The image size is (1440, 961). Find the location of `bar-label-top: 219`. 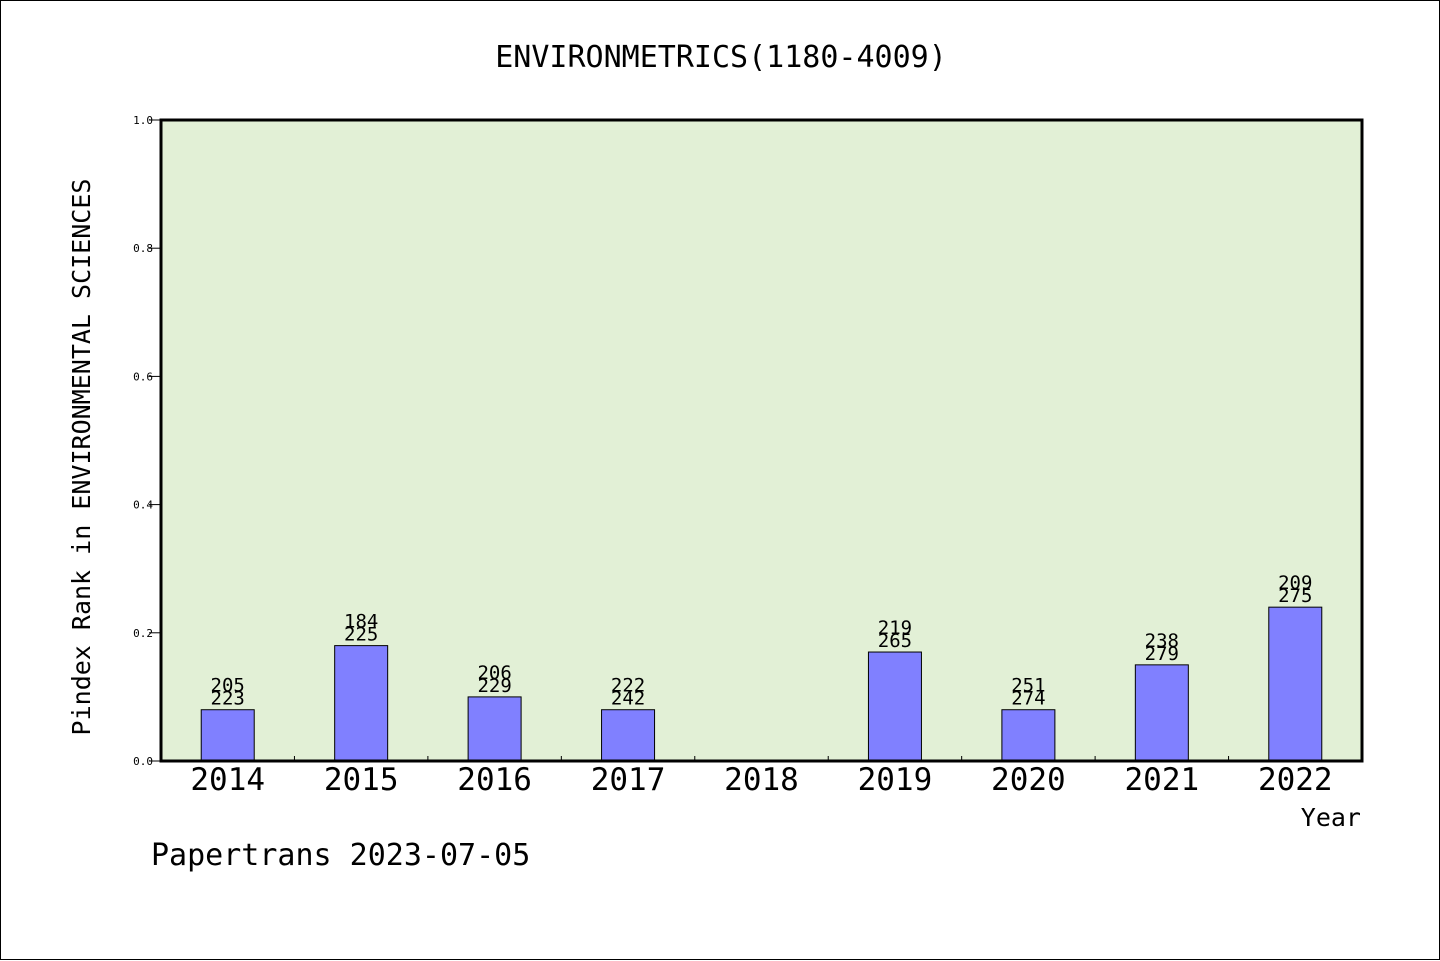

bar-label-top: 219 is located at coordinates (895, 628).